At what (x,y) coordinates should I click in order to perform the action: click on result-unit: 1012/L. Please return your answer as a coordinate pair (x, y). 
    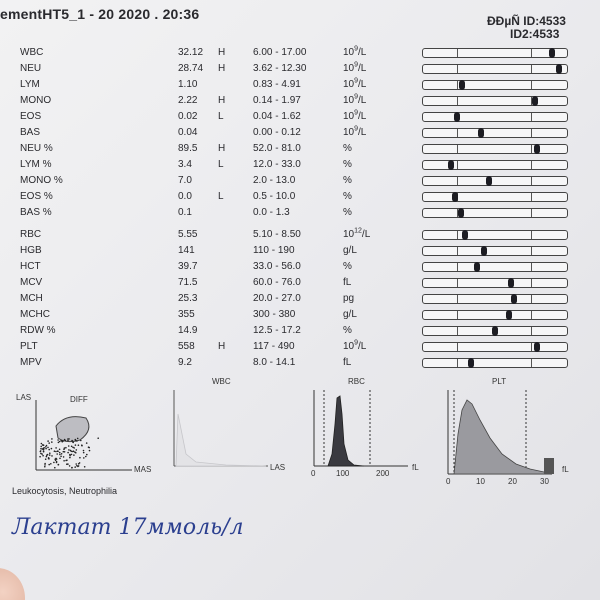
    Looking at the image, I should click on (356, 235).